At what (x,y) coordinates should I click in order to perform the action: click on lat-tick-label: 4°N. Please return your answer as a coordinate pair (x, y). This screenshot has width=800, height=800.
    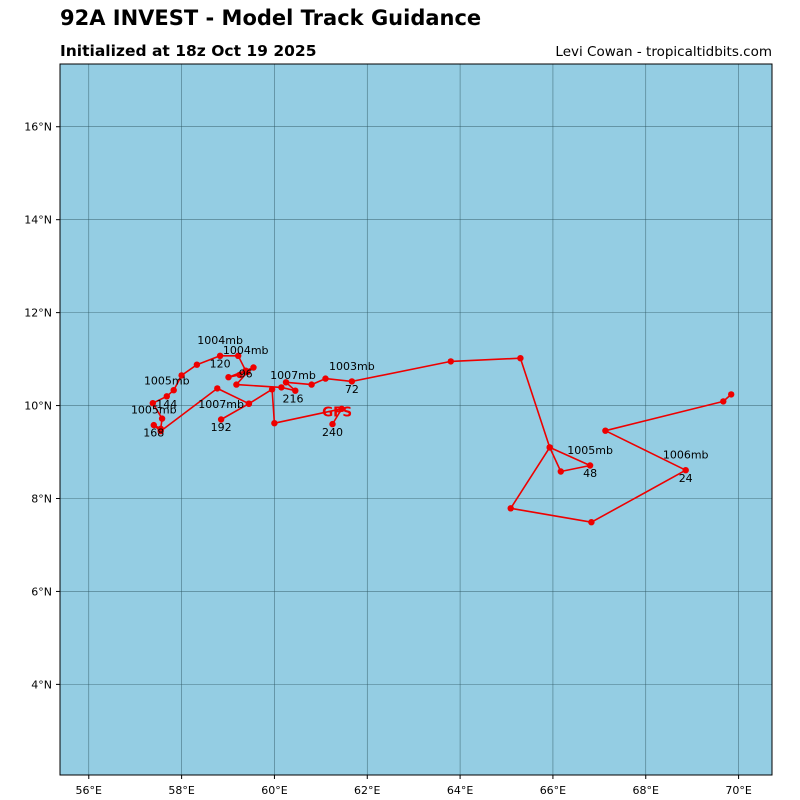
    Looking at the image, I should click on (41, 684).